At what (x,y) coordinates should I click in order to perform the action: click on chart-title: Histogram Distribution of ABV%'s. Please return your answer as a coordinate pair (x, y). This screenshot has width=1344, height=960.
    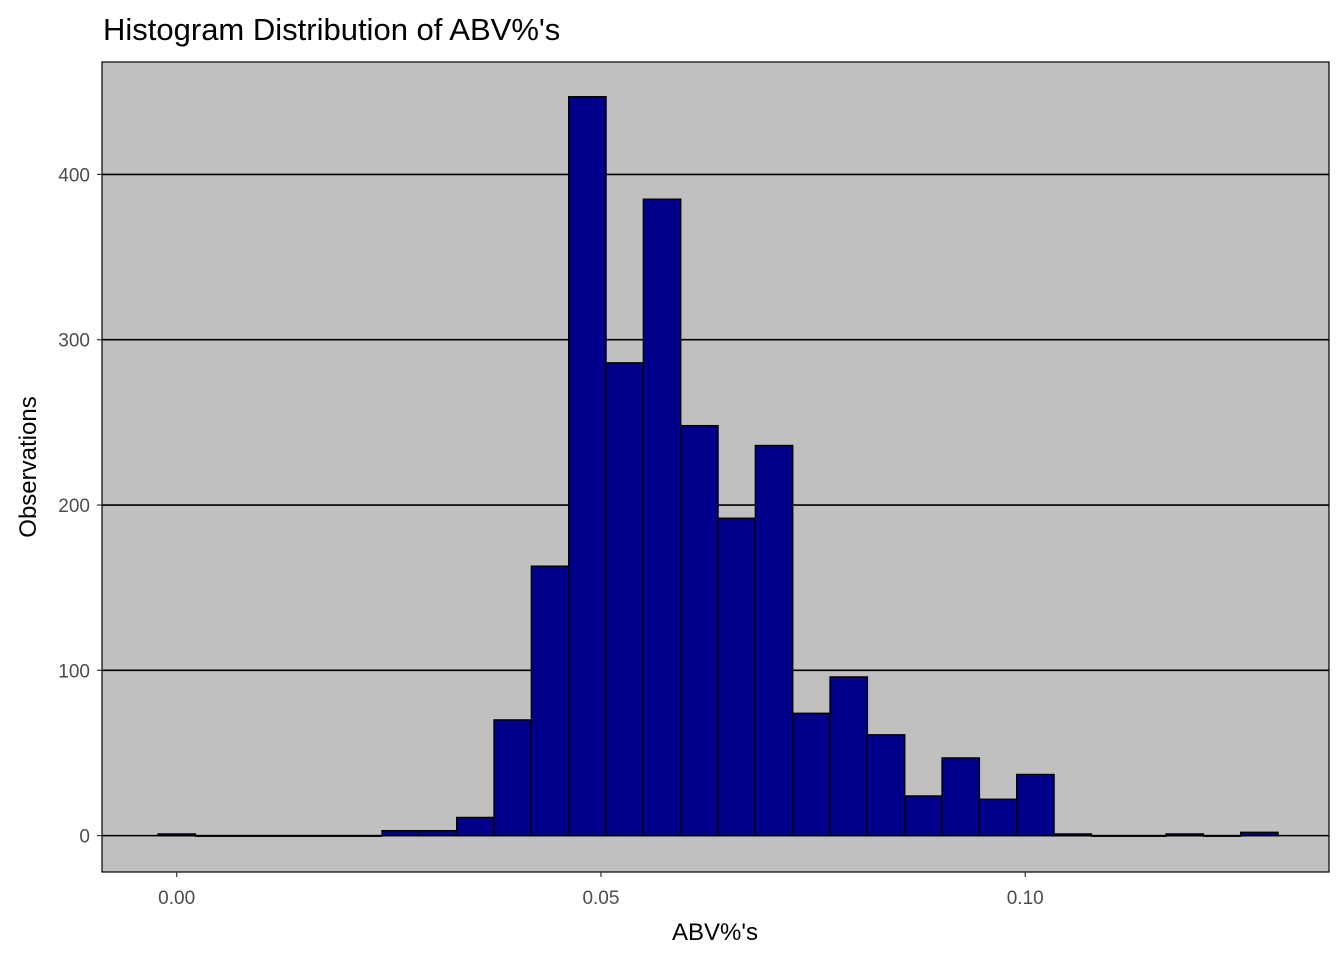
    Looking at the image, I should click on (331, 29).